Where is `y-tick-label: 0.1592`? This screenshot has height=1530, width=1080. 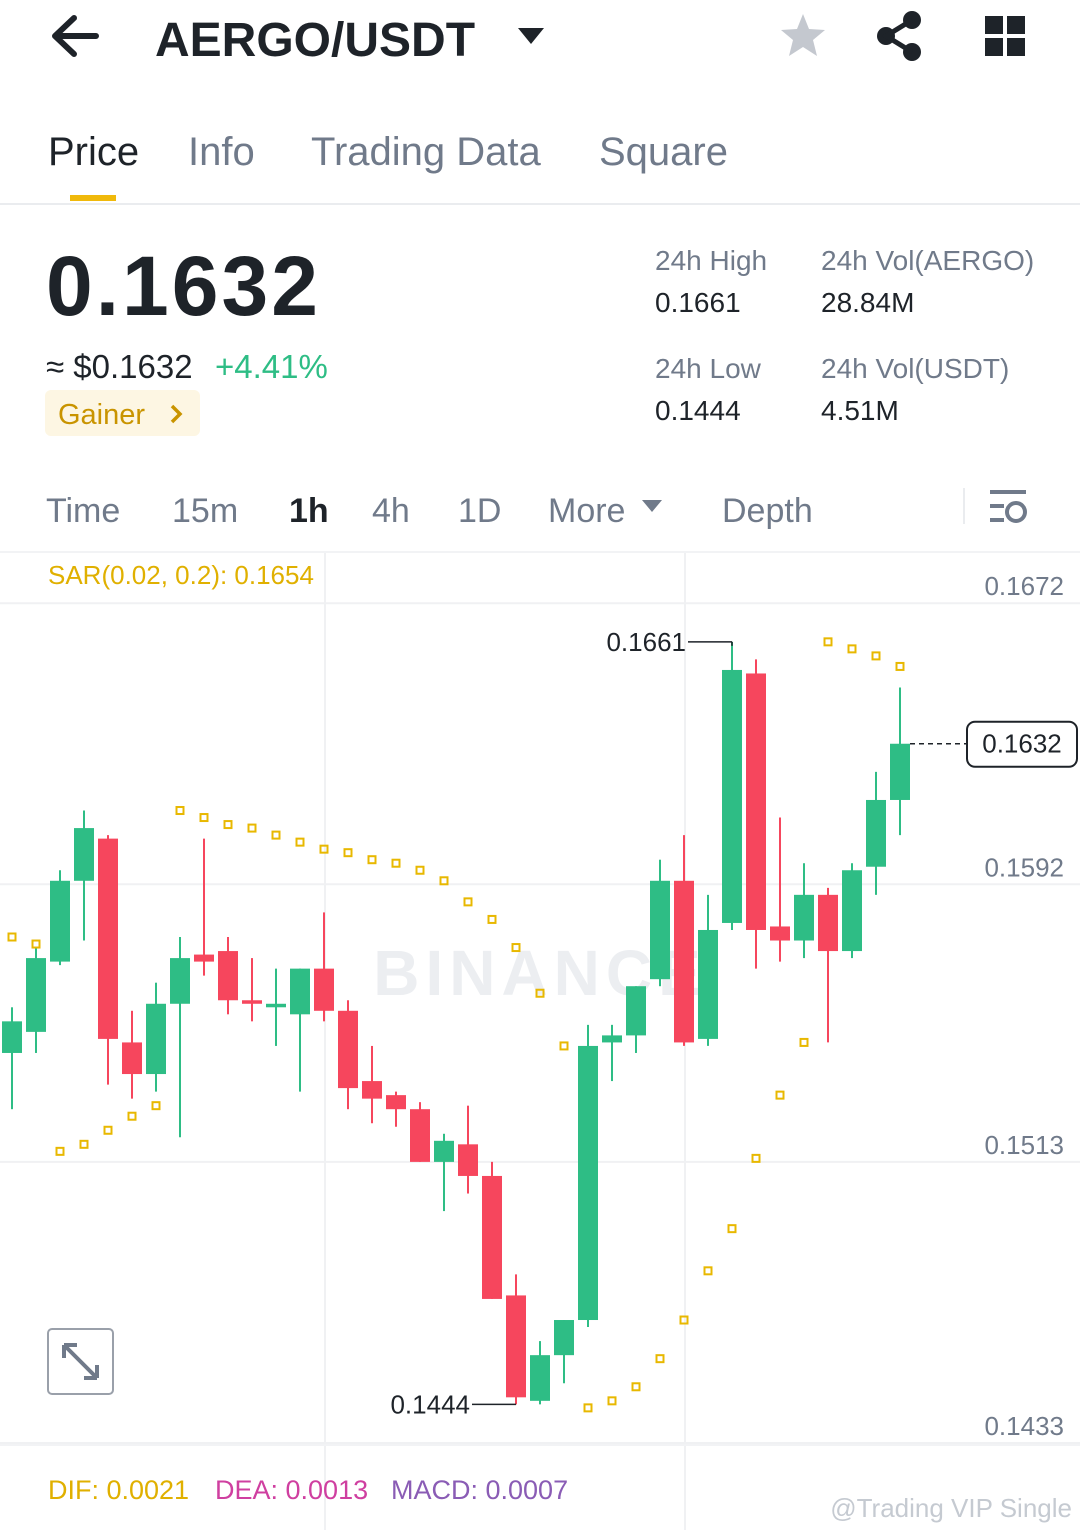 y-tick-label: 0.1592 is located at coordinates (1024, 867).